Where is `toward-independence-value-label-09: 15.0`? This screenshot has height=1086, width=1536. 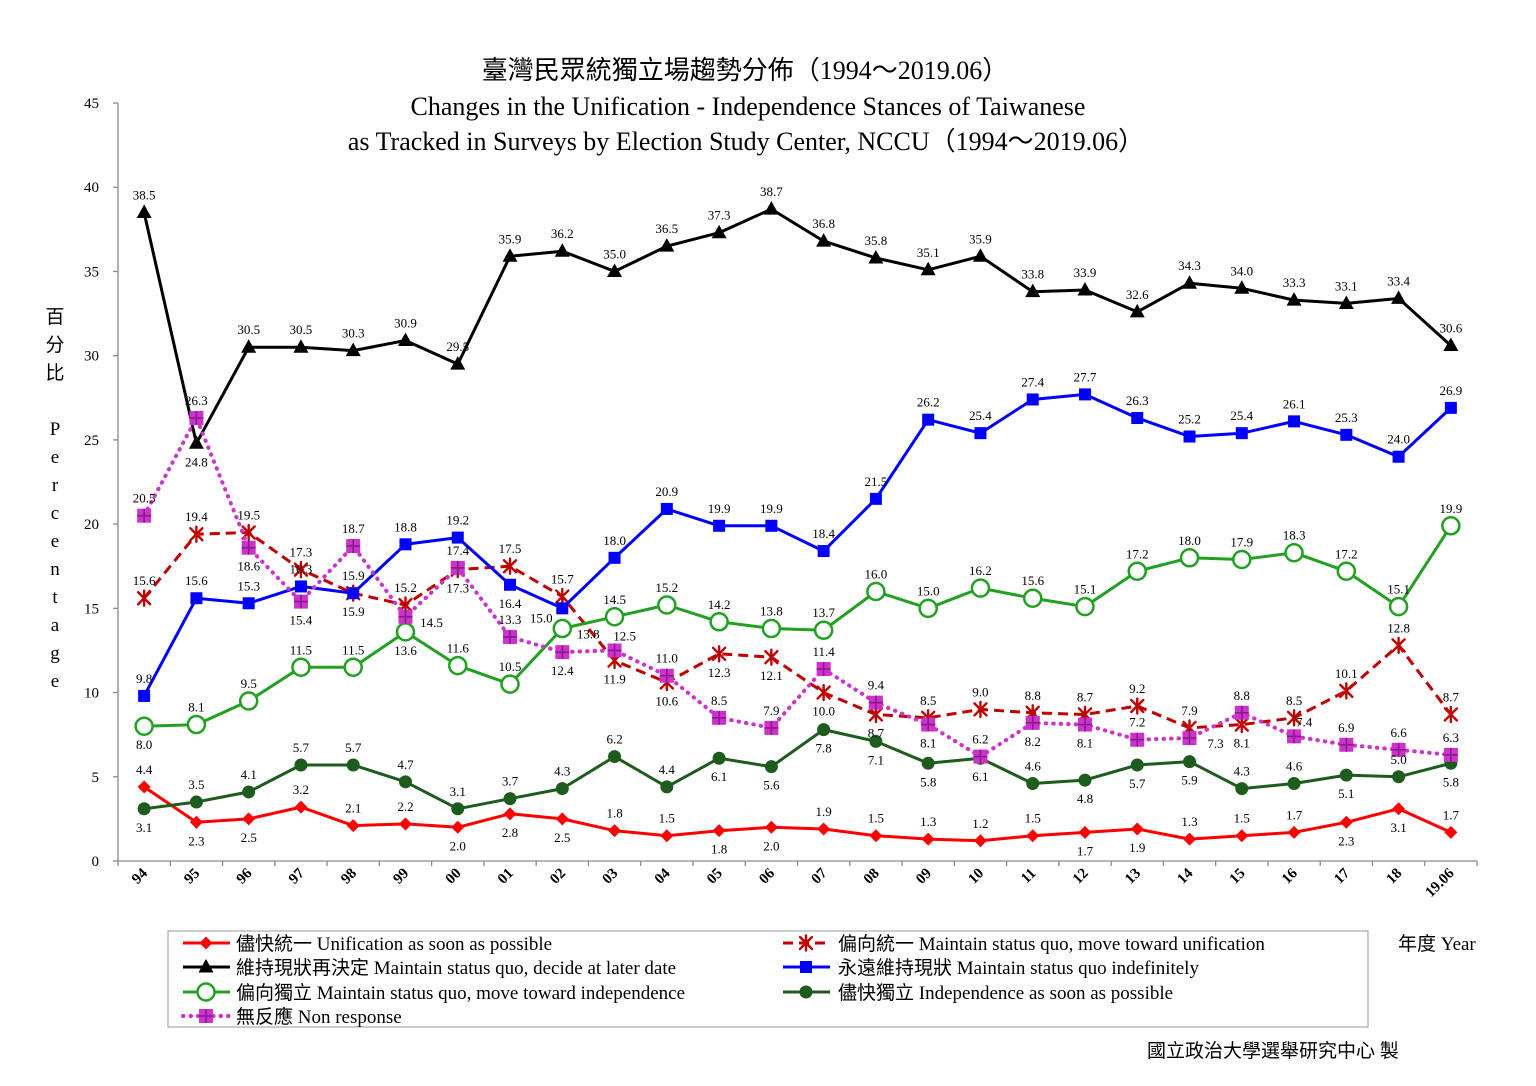 toward-independence-value-label-09: 15.0 is located at coordinates (928, 590).